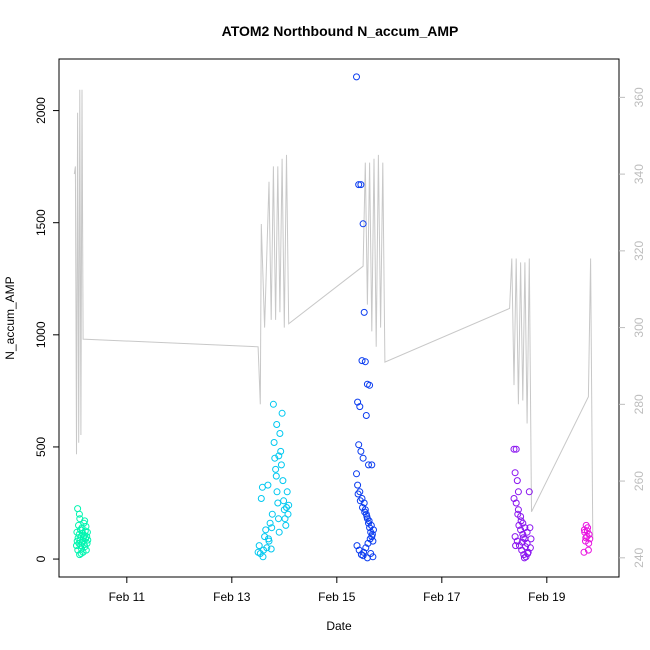 The height and width of the screenshot is (650, 650). Describe the element at coordinates (639, 404) in the screenshot. I see `y-right-tick-label: 280` at that location.